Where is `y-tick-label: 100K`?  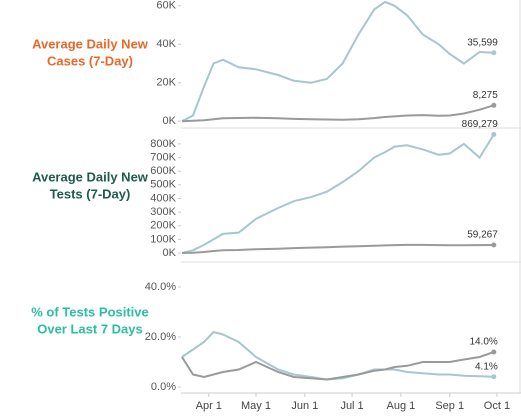 y-tick-label: 100K is located at coordinates (163, 239).